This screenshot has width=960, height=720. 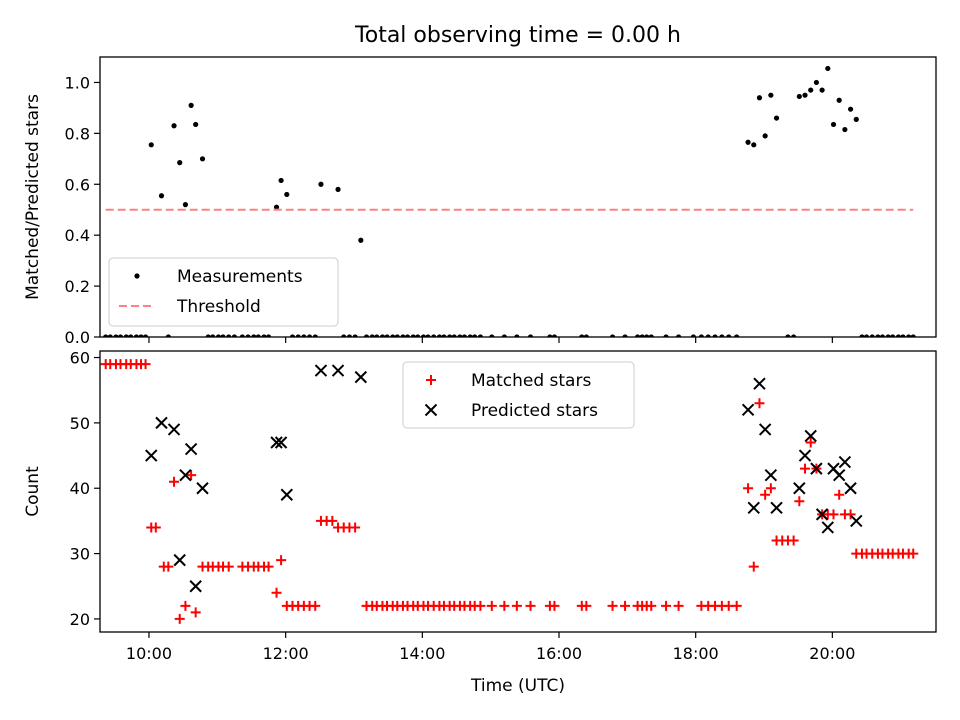 What do you see at coordinates (80, 554) in the screenshot?
I see `y-tick-label: 30` at bounding box center [80, 554].